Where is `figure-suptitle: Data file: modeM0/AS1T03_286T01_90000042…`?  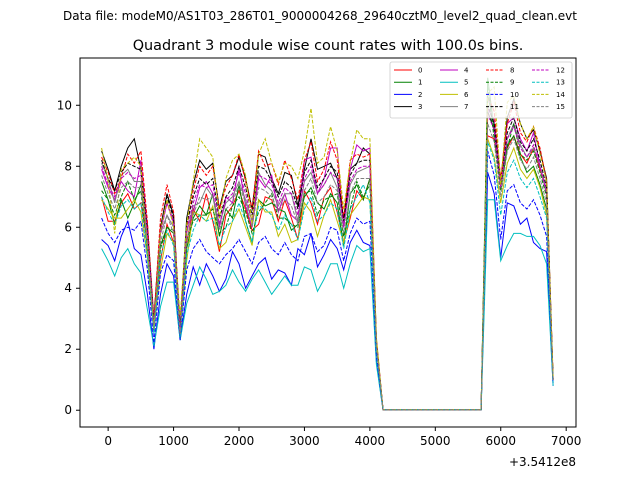
figure-suptitle: Data file: modeM0/AS1T03_286T01_90000042… is located at coordinates (320, 16).